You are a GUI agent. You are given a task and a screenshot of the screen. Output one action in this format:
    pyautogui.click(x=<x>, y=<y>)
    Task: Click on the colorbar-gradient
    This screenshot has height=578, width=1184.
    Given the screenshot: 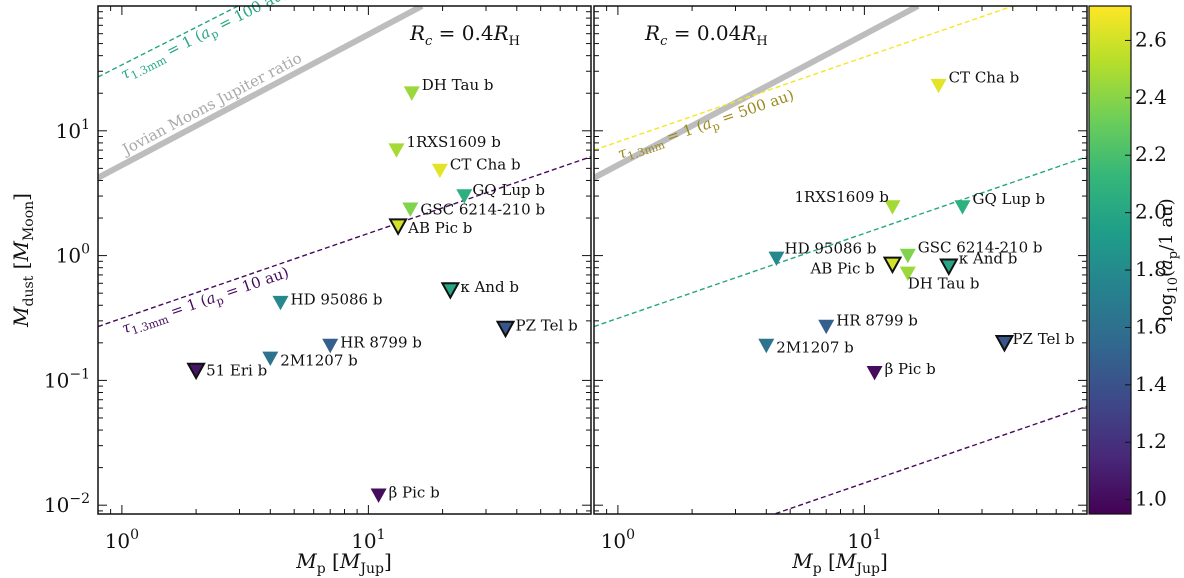 What is the action you would take?
    pyautogui.click(x=1110, y=260)
    